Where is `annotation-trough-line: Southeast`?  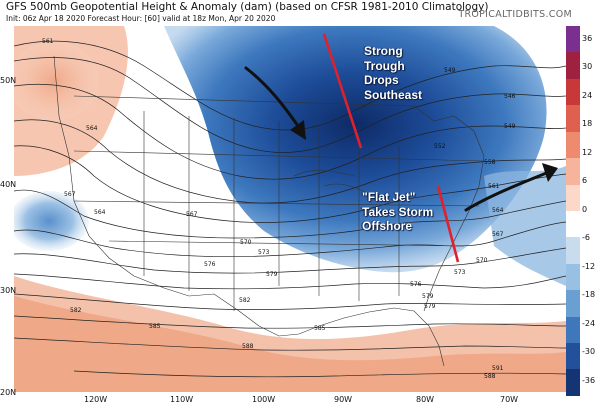
annotation-trough-line: Southeast is located at coordinates (393, 94).